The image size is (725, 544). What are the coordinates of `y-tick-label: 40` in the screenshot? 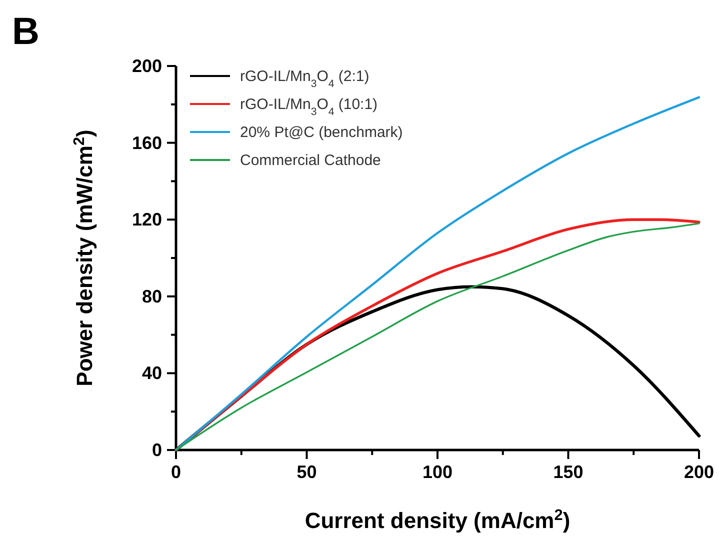 It's located at (152, 373).